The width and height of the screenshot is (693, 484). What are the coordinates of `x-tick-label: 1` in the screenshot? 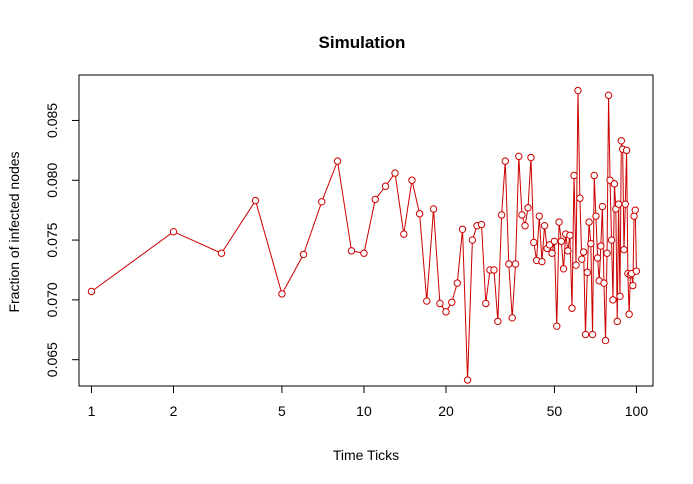 It's located at (92, 411).